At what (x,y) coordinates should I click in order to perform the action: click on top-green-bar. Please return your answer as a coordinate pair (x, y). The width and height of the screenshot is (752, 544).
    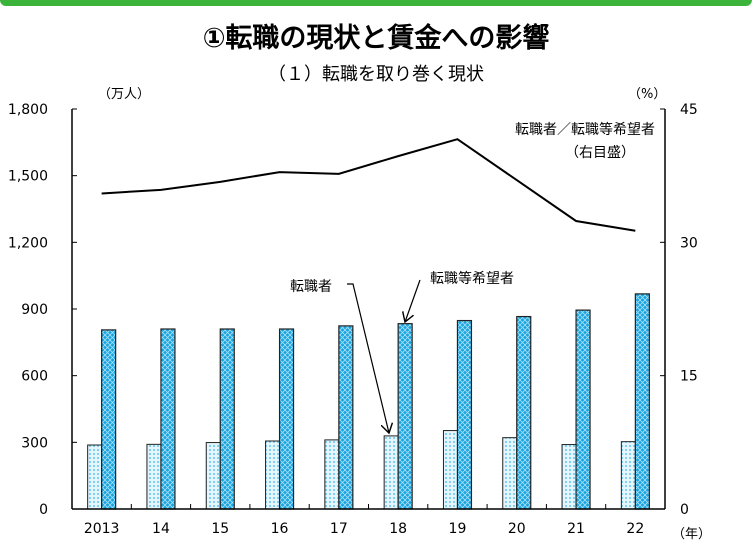
    Looking at the image, I should click on (376, 3).